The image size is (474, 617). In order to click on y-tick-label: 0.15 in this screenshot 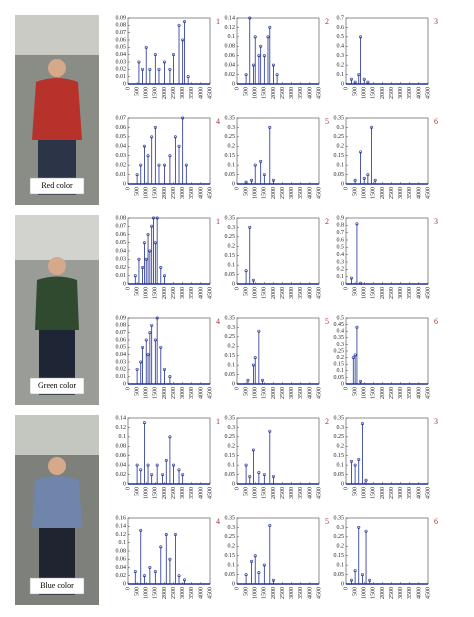, I will do `click(339, 556)`.